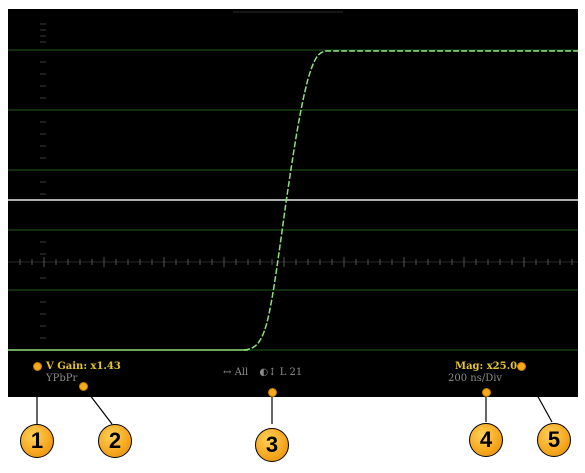 This screenshot has height=473, width=585. I want to click on horizontal-mode-value: All, so click(241, 372).